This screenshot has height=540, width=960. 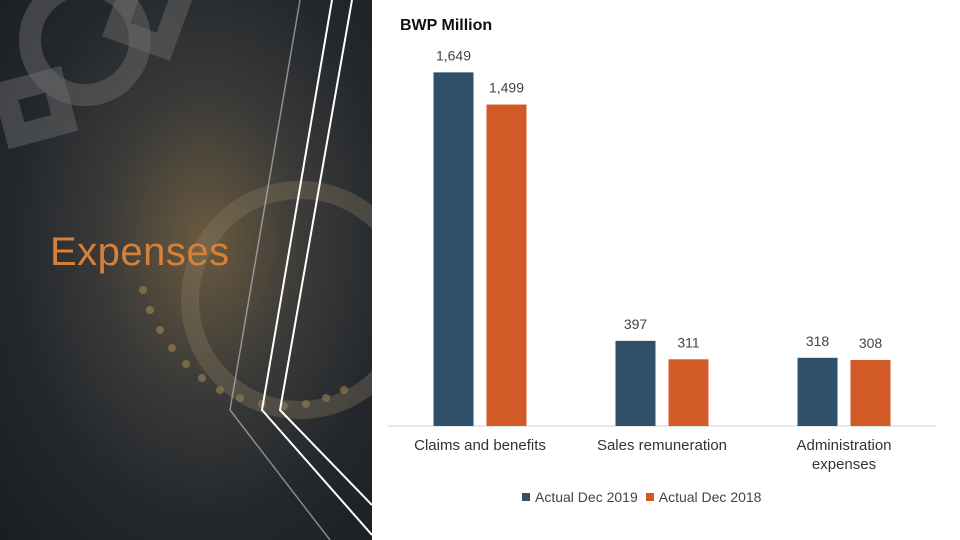 What do you see at coordinates (316, 268) in the screenshot?
I see `diagonal-lines` at bounding box center [316, 268].